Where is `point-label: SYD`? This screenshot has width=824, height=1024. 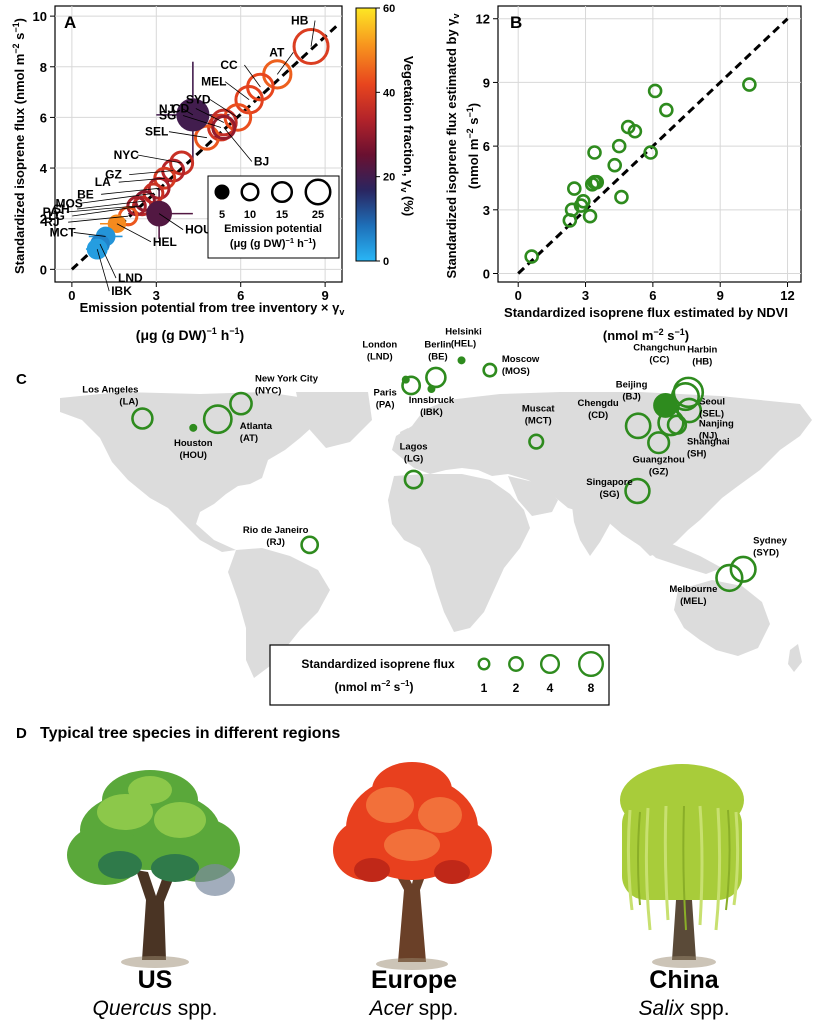
point-label: SYD is located at coordinates (198, 99).